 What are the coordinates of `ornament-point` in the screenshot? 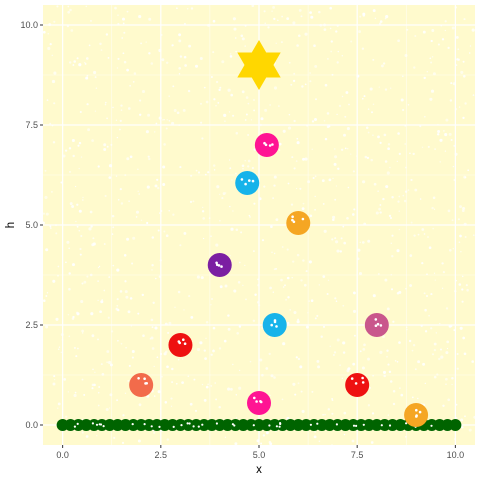 It's located at (141, 385).